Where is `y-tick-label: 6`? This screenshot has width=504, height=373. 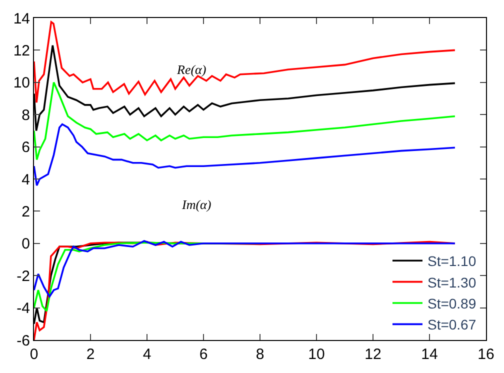
y-tick-label: 6 is located at coordinates (26, 147).